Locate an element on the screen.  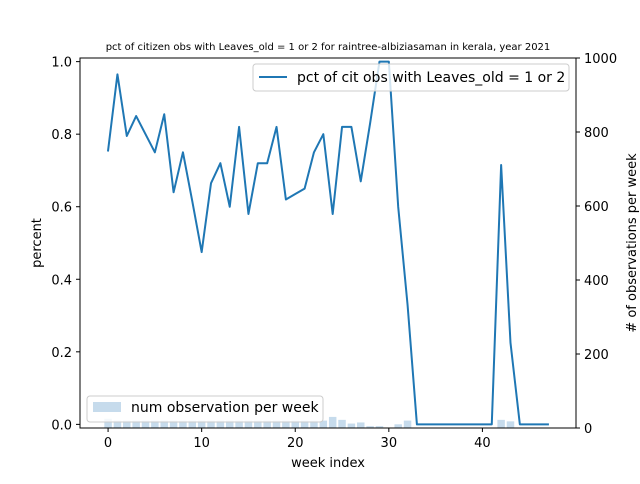
bar-legend-swatch is located at coordinates (107, 407).